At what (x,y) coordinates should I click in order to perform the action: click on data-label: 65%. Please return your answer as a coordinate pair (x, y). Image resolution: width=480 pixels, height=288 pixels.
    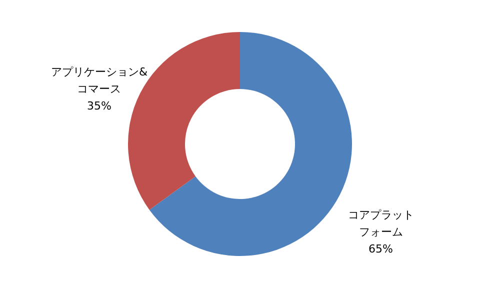
    Looking at the image, I should click on (381, 249).